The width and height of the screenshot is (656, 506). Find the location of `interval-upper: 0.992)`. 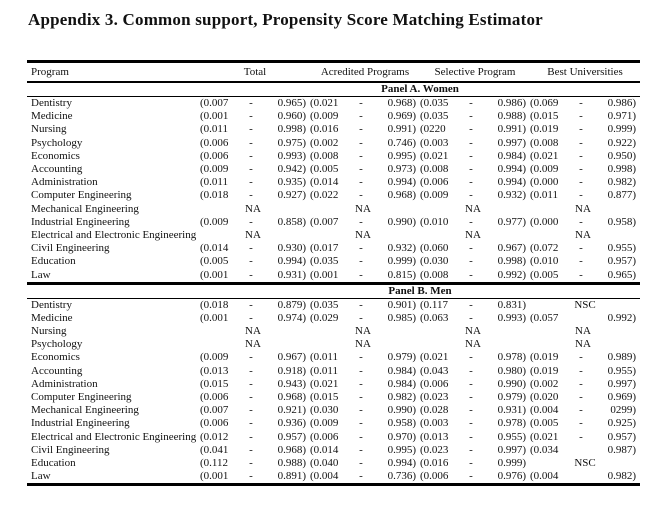

interval-upper: 0.992) is located at coordinates (622, 317).